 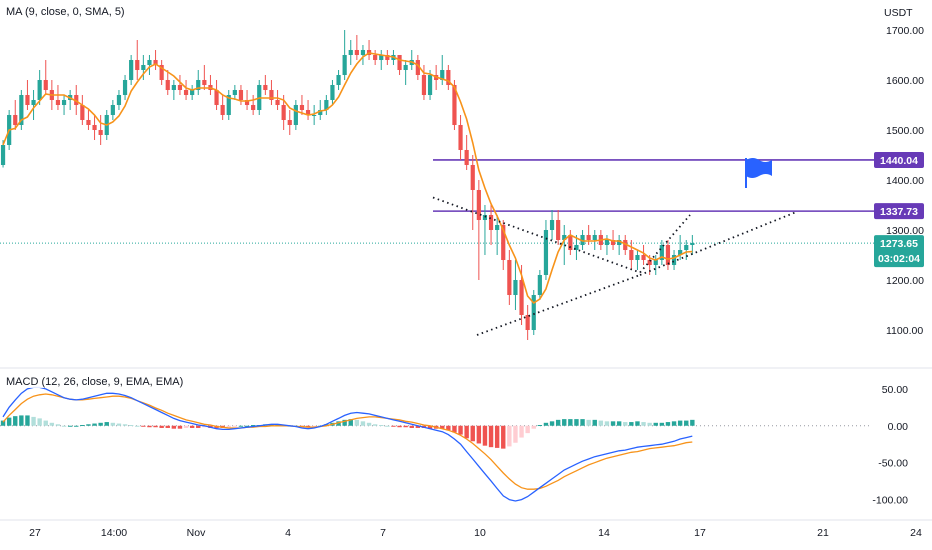 I want to click on last-price-tag, so click(x=899, y=251).